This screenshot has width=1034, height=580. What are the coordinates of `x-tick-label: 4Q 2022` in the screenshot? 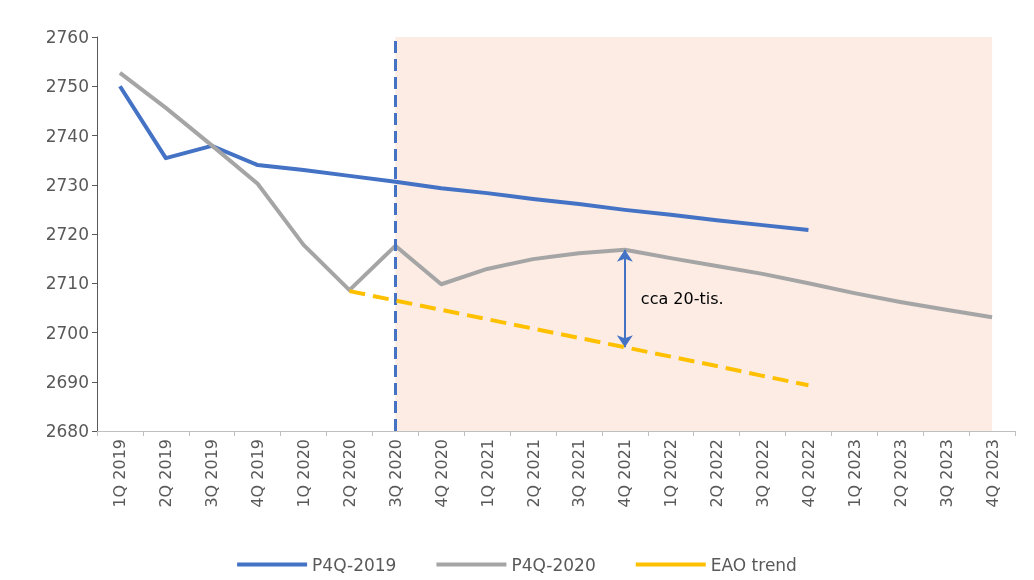 It's located at (808, 473).